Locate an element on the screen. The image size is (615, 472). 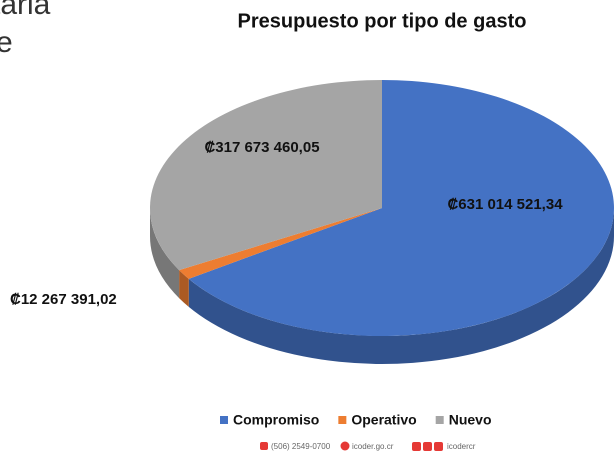
legend-label: Operativo is located at coordinates (383, 420).